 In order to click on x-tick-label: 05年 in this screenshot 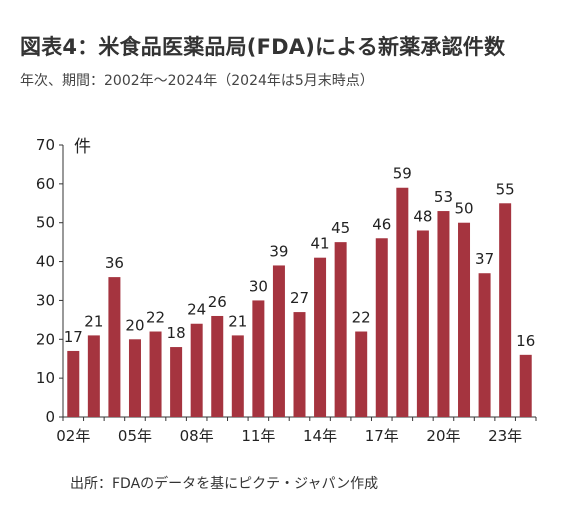, I will do `click(135, 436)`.